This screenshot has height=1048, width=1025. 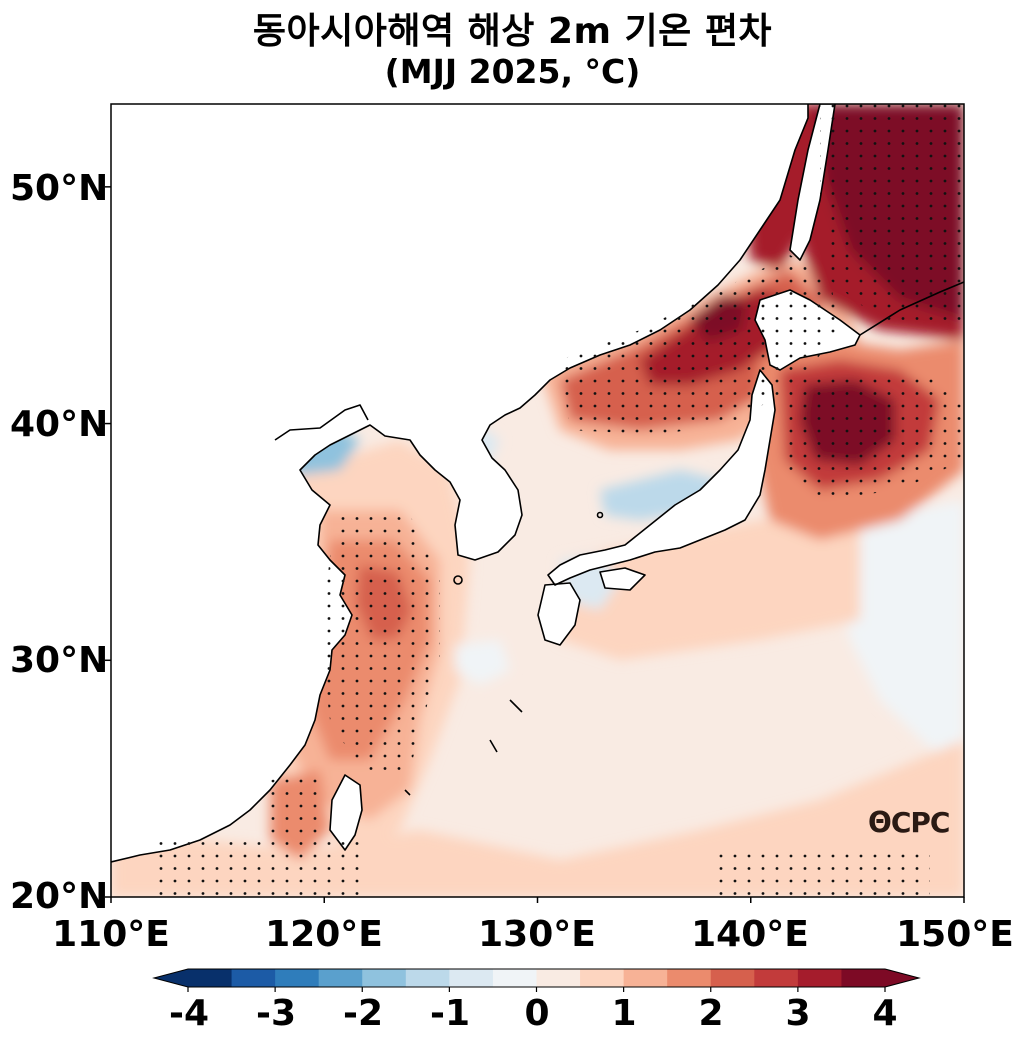 What do you see at coordinates (171, 978) in the screenshot?
I see `colorbar-extend-low` at bounding box center [171, 978].